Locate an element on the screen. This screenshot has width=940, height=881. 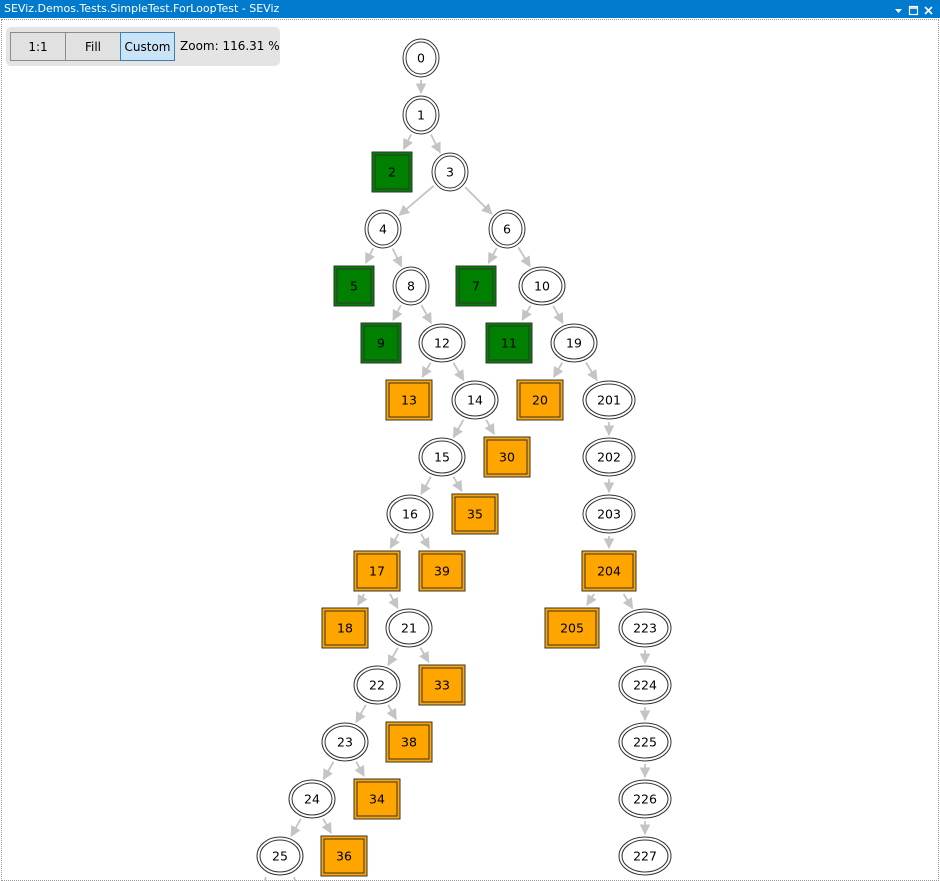
graph-node-21: 21 is located at coordinates (409, 628).